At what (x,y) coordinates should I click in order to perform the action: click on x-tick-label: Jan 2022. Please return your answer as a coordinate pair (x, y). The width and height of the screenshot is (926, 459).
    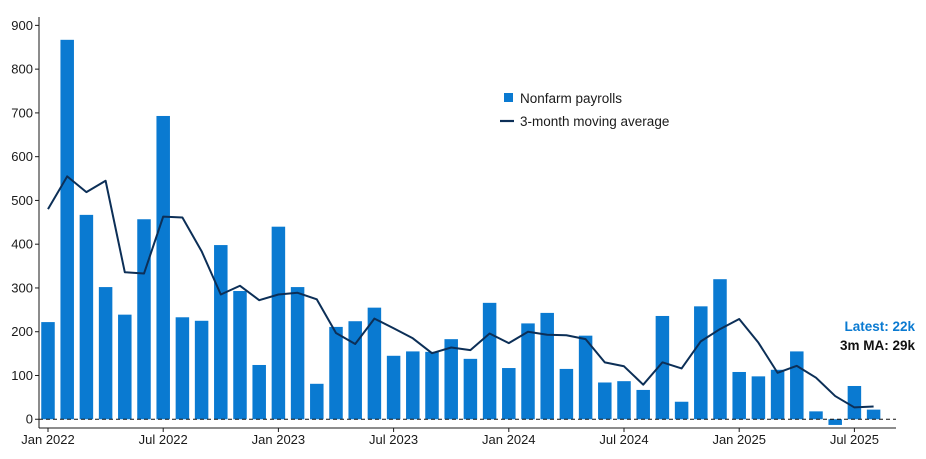
    Looking at the image, I should click on (48, 439).